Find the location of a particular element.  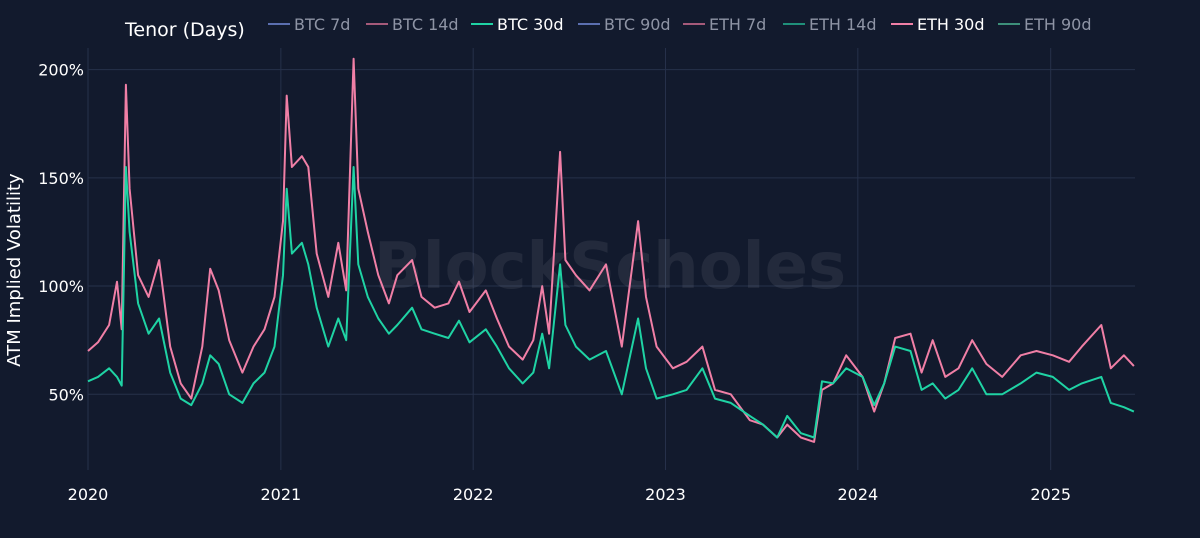

y-tick-labels: 50% 100% 150% 200% is located at coordinates (61, 233).